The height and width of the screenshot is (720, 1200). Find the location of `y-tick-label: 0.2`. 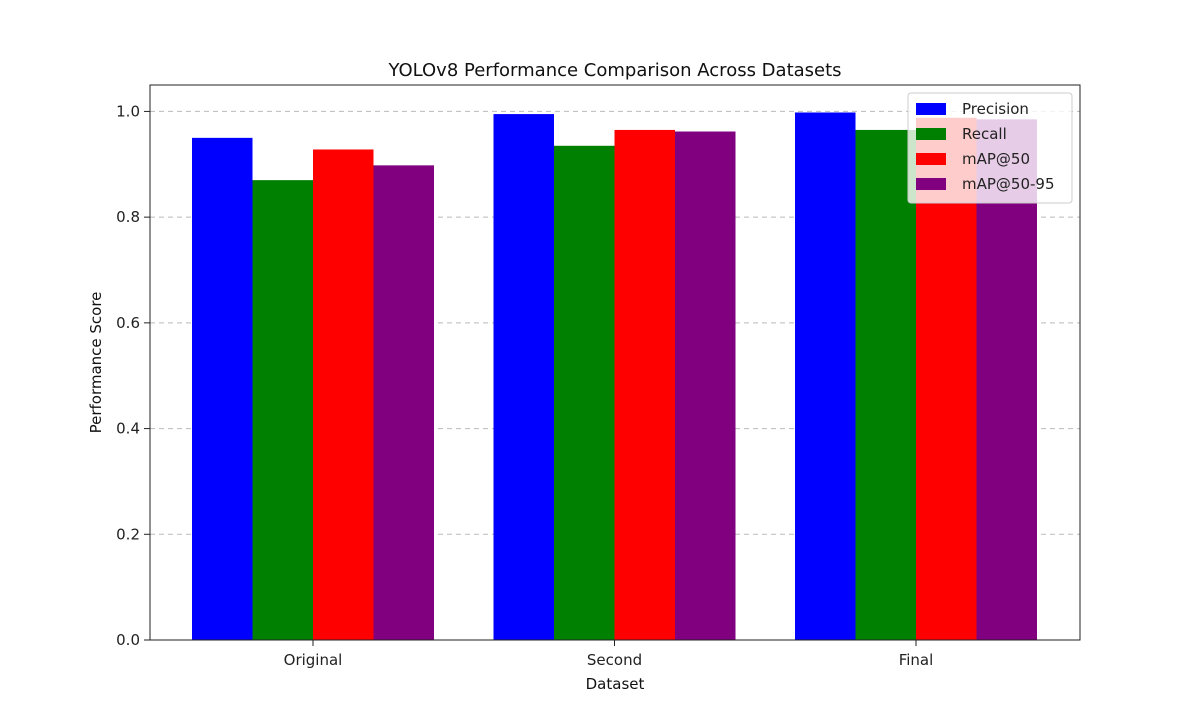

y-tick-label: 0.2 is located at coordinates (128, 534).